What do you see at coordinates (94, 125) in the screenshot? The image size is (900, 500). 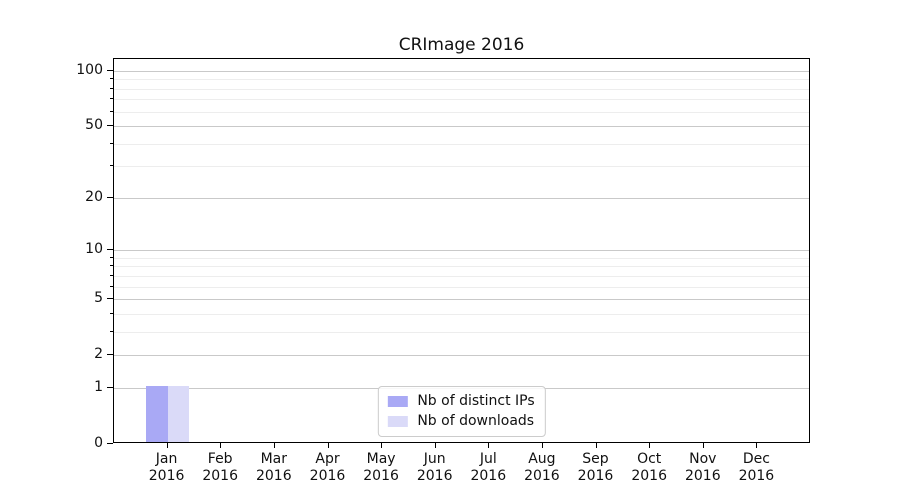 I see `y-axis-tick-label: 50` at bounding box center [94, 125].